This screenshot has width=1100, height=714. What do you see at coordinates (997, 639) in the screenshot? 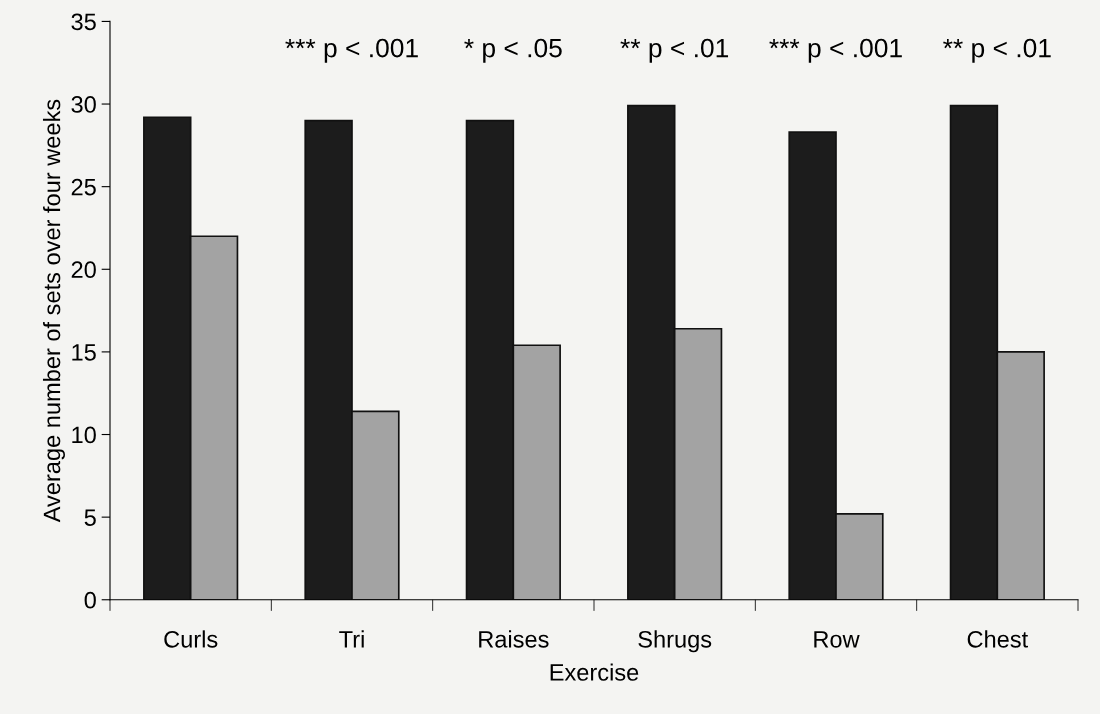
I see `x-tick-label: Chest` at bounding box center [997, 639].